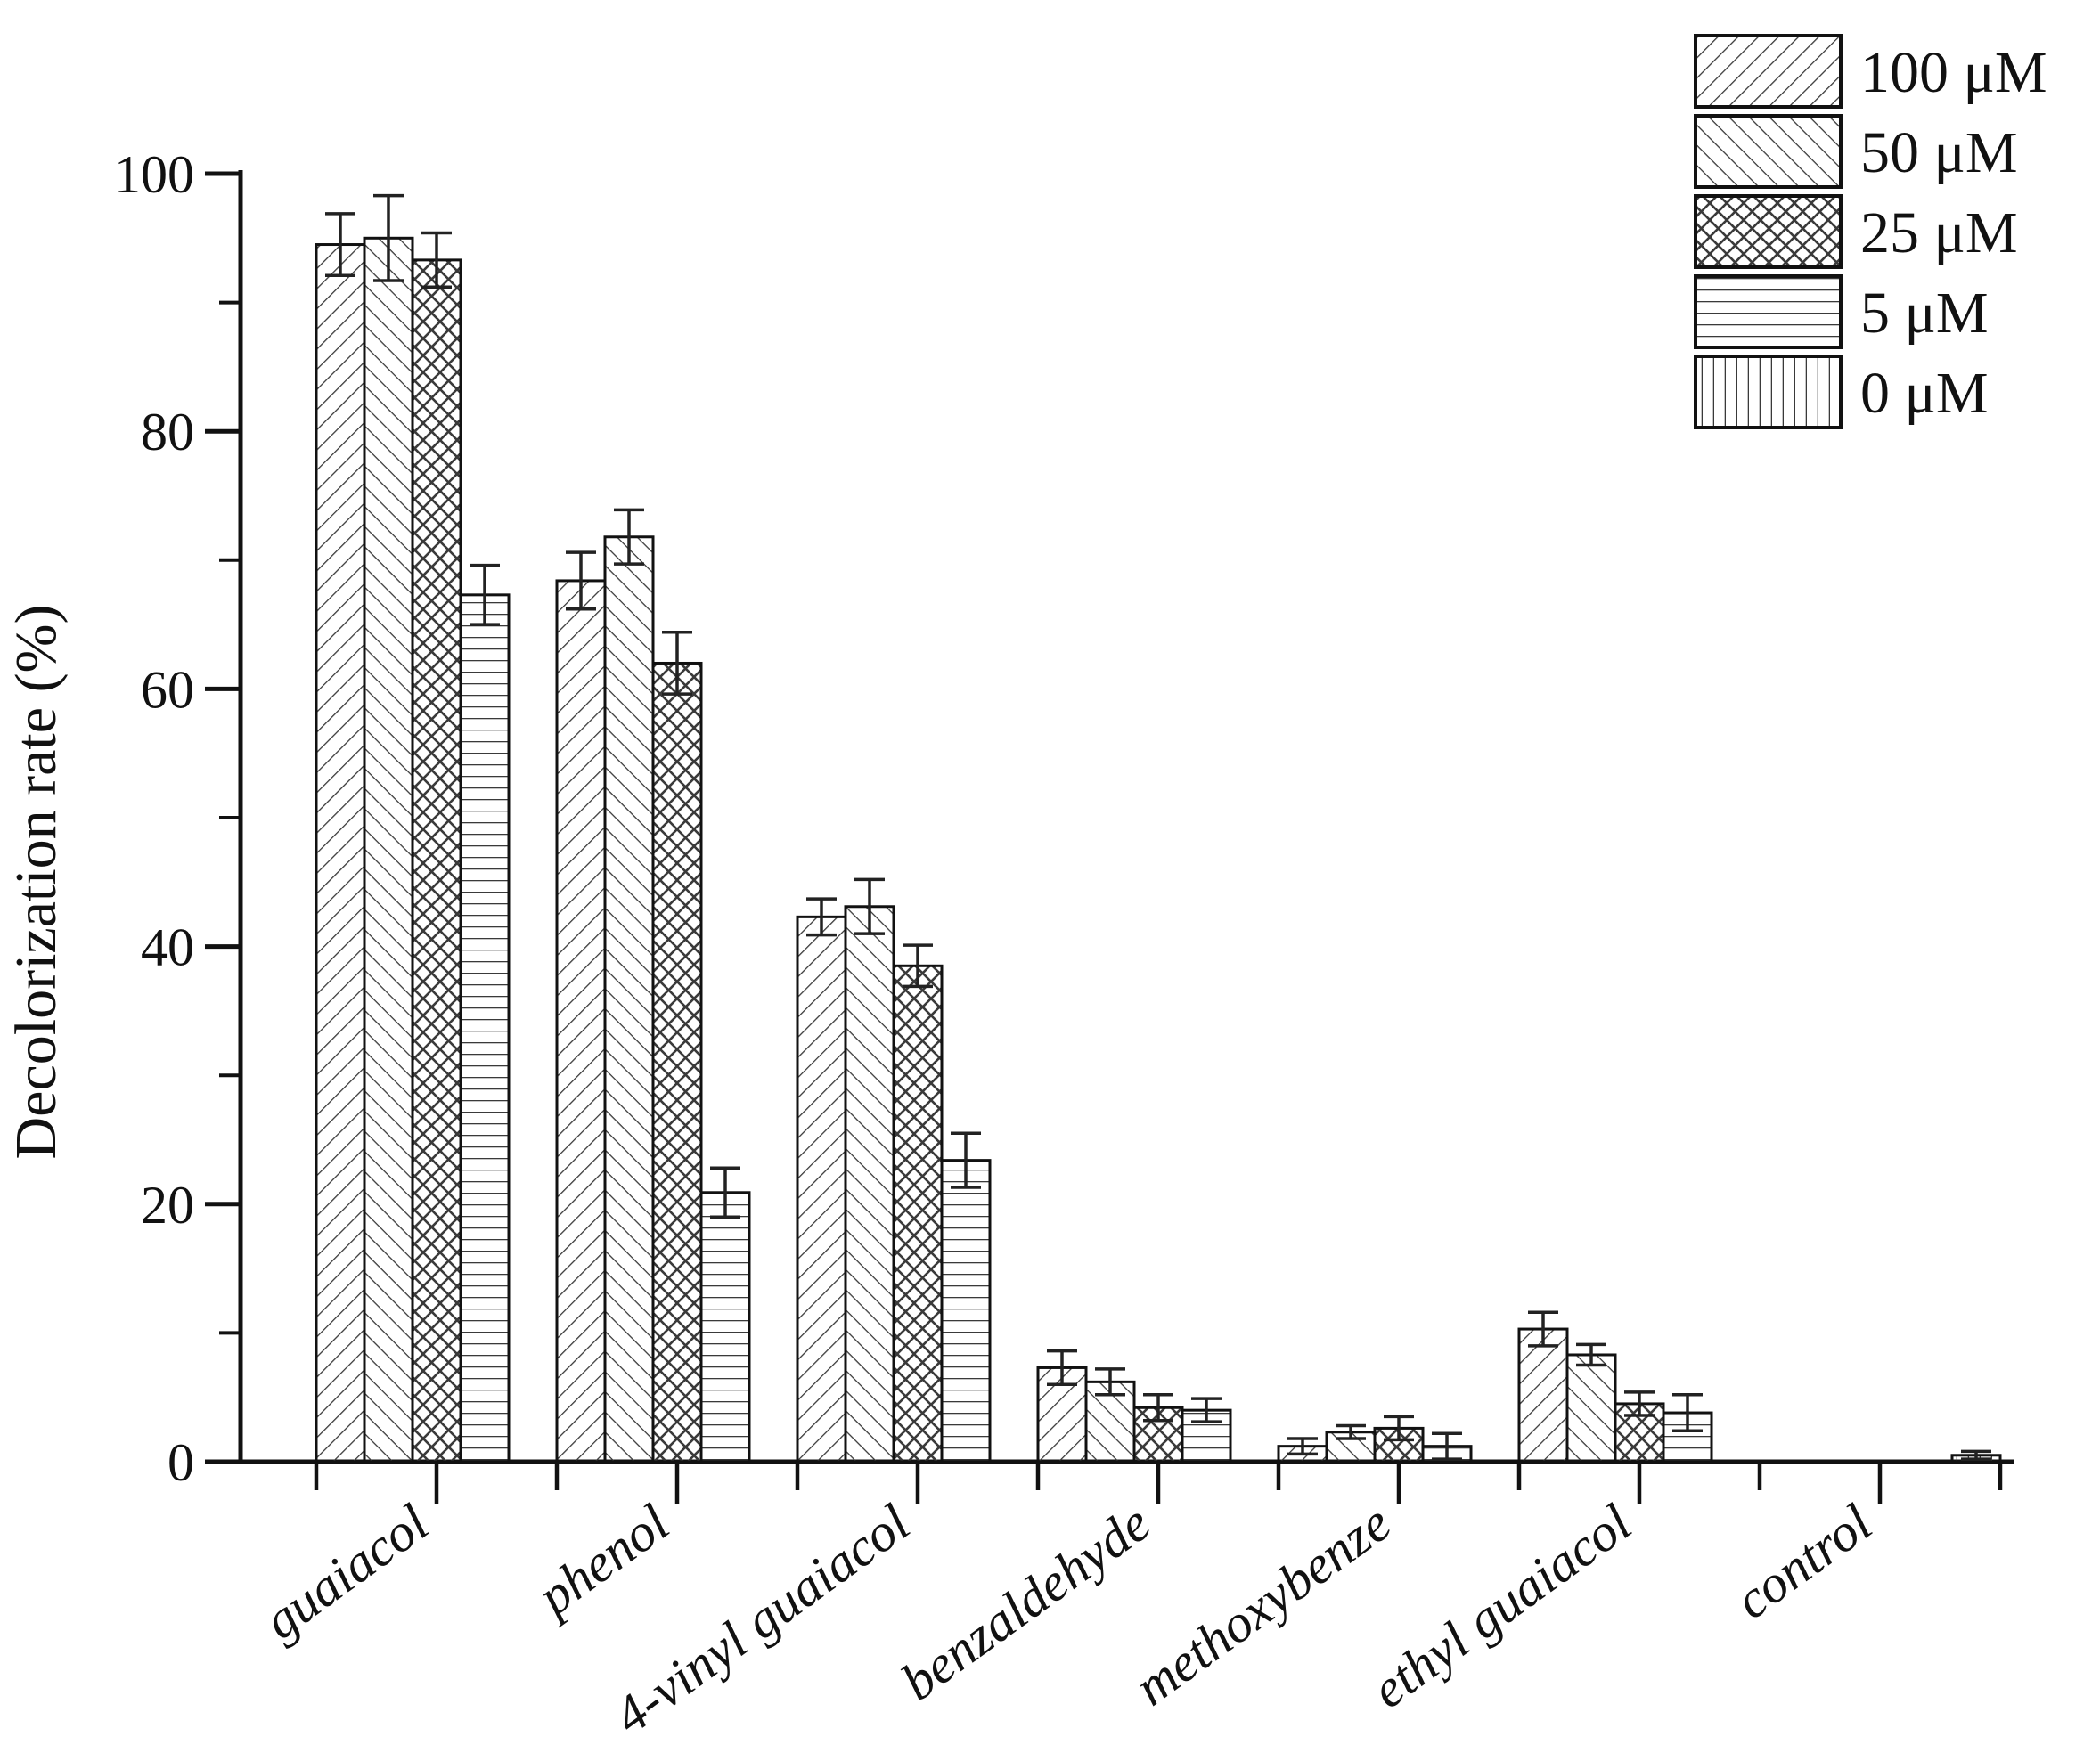  What do you see at coordinates (1939, 232) in the screenshot?
I see `legend-label: 25 μM` at bounding box center [1939, 232].